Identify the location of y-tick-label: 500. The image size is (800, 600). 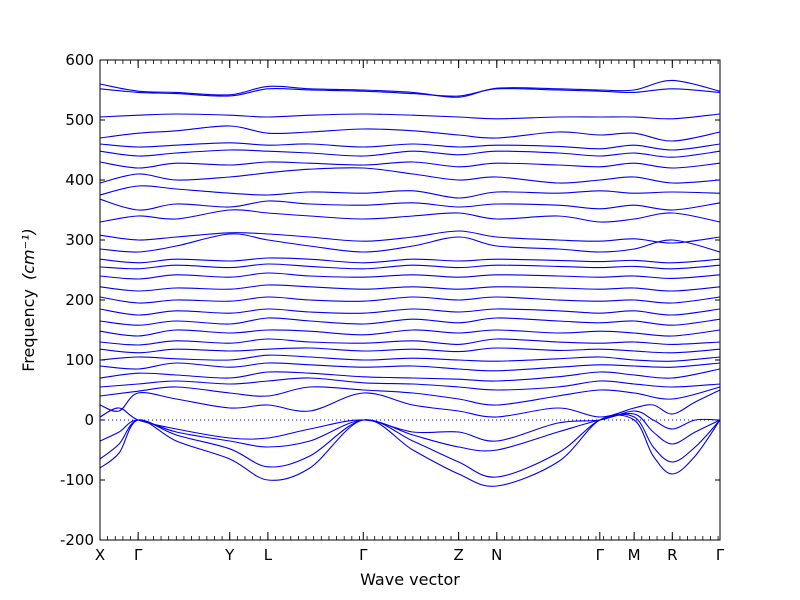
(79, 120).